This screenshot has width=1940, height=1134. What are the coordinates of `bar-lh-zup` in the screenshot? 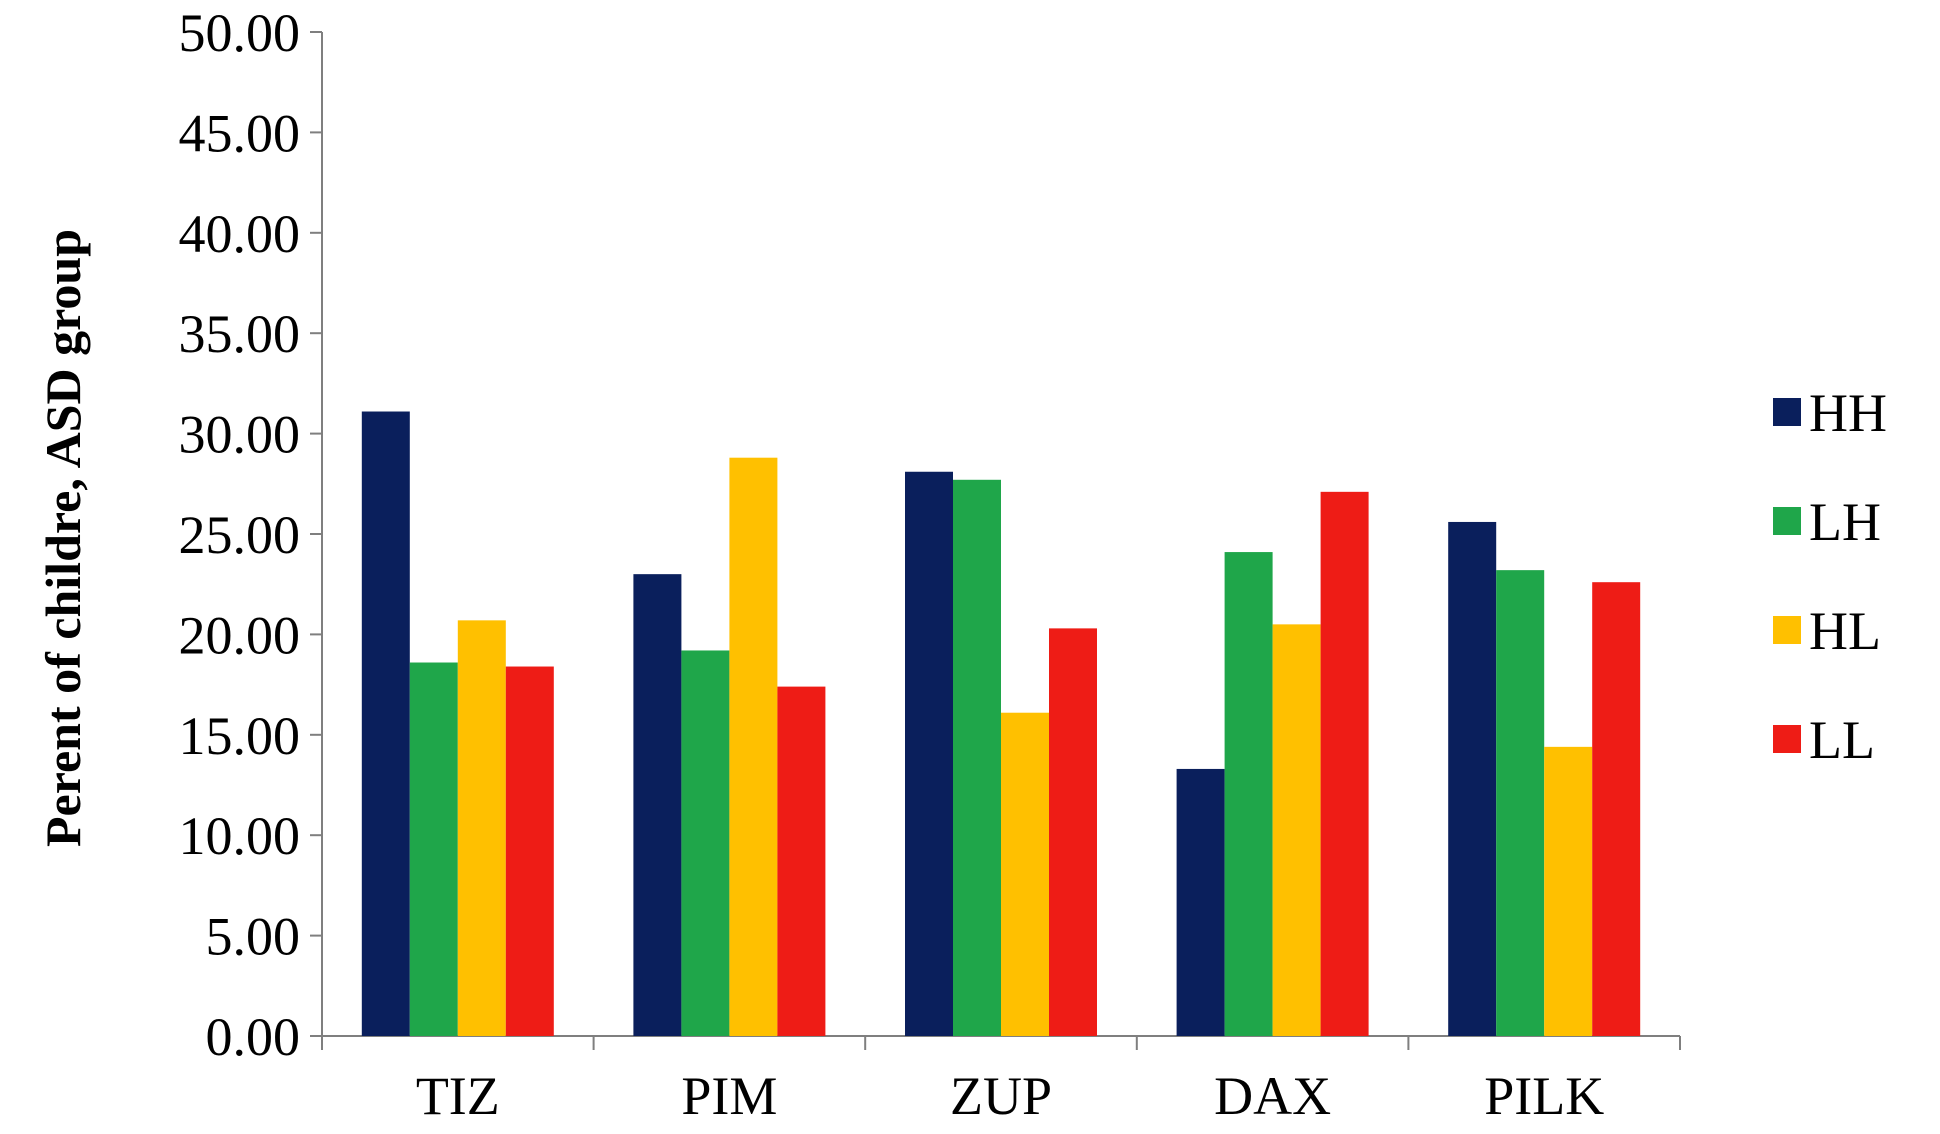 It's located at (977, 757).